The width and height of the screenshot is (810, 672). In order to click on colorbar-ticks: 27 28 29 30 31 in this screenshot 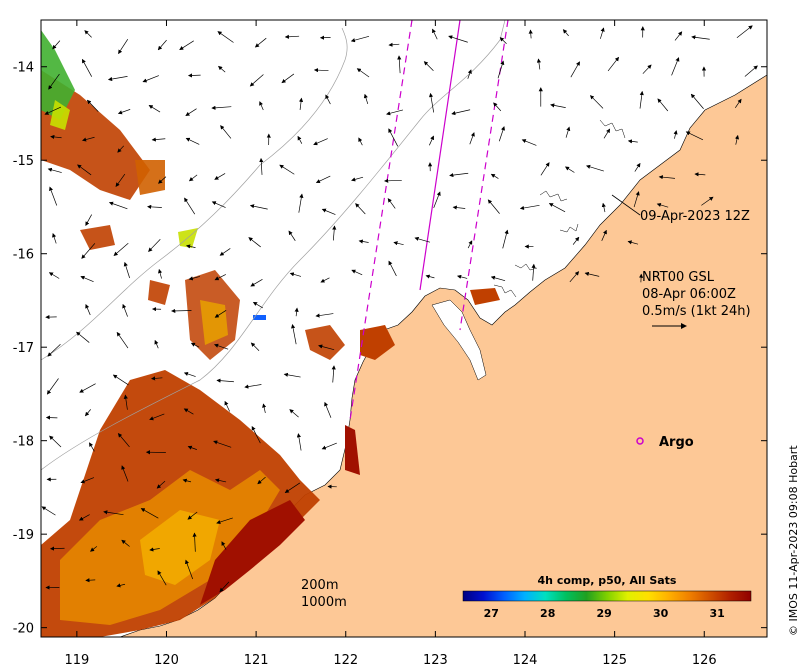, I will do `click(604, 613)`.